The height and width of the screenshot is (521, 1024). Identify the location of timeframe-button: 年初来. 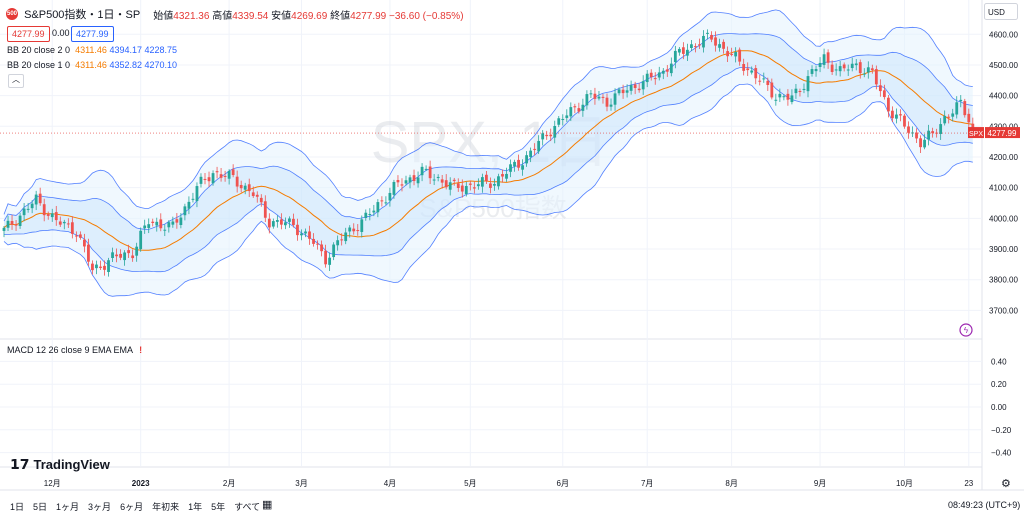
(166, 507).